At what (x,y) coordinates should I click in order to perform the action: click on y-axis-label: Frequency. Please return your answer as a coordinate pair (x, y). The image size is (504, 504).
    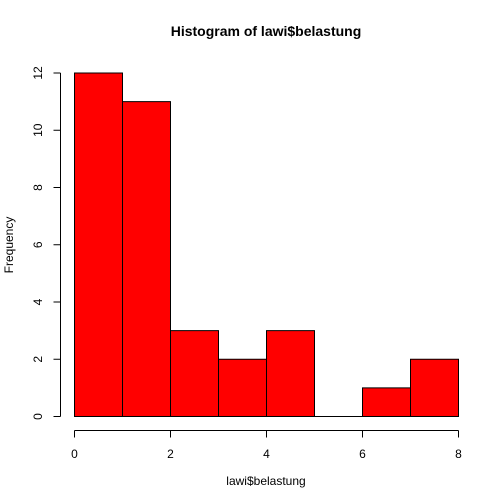
    Looking at the image, I should click on (9, 245).